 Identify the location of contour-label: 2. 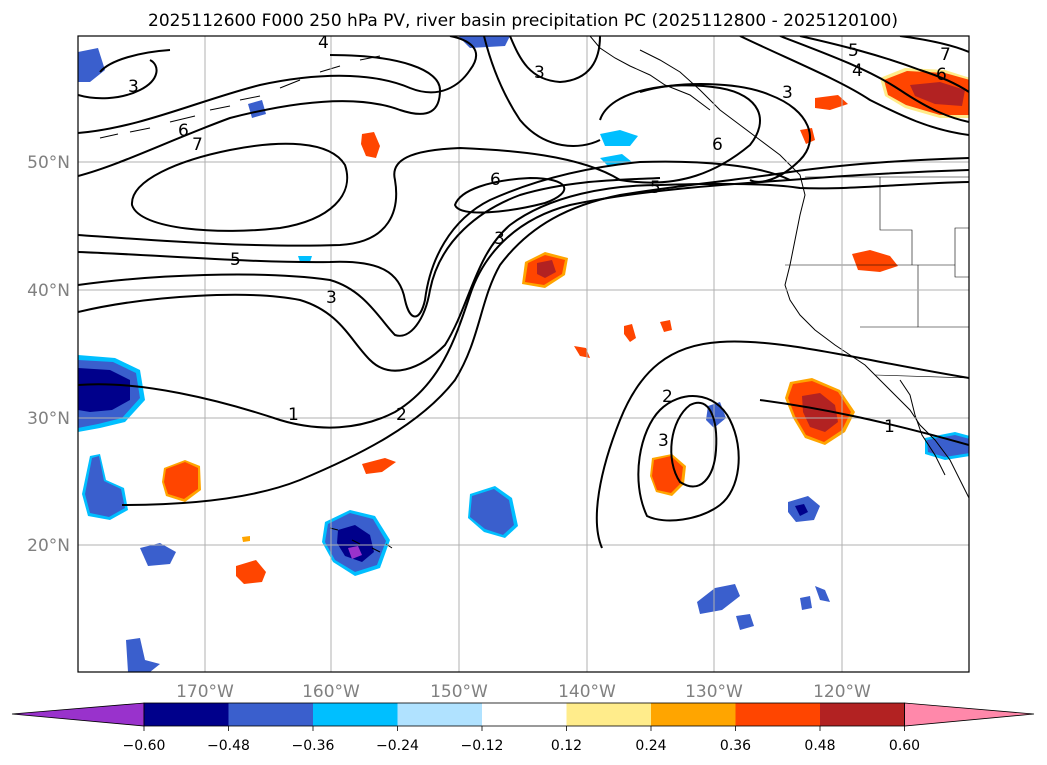
(667, 397).